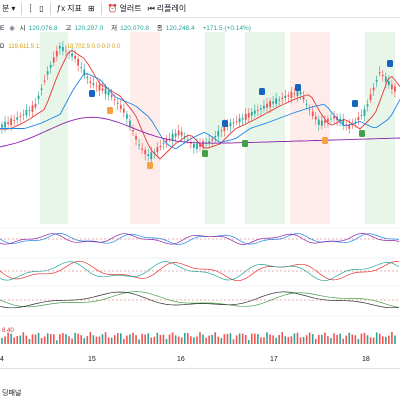 This screenshot has width=400, height=401. What do you see at coordinates (145, 128) in the screenshot?
I see `signal-band` at bounding box center [145, 128].